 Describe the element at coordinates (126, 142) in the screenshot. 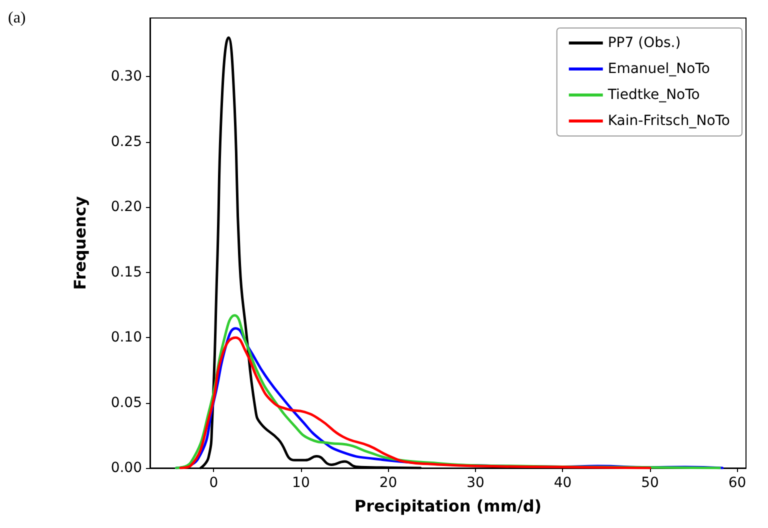

I see `y-tick-label: 0.25` at that location.